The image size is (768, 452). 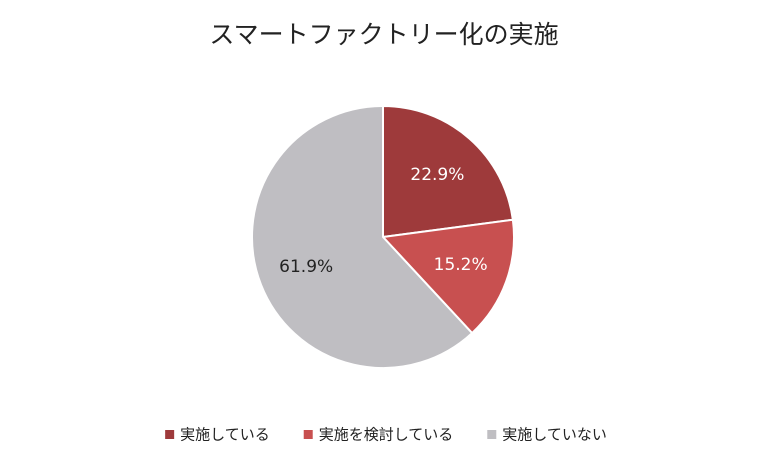 What do you see at coordinates (383, 34) in the screenshot?
I see `chart-title: スマートファクトリー化の実施` at bounding box center [383, 34].